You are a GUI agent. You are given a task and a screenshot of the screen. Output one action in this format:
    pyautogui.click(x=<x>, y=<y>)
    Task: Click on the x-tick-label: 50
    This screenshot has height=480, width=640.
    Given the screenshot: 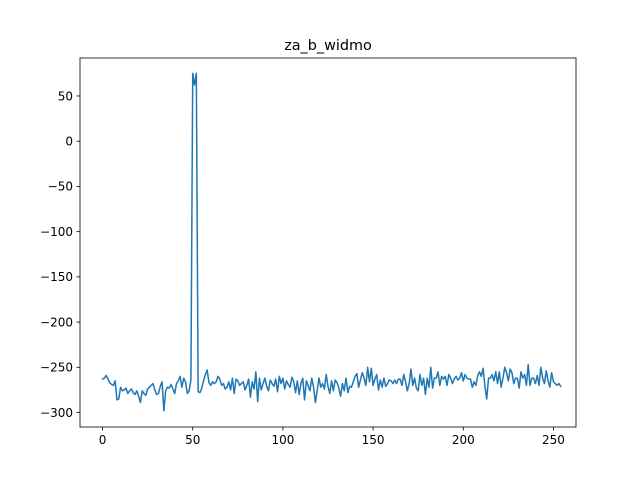 What is the action you would take?
    pyautogui.click(x=192, y=440)
    